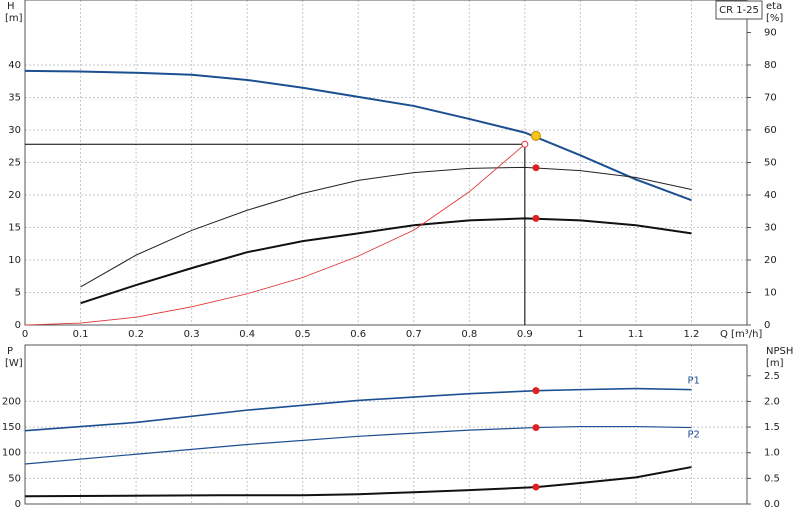  I want to click on y-axis-unit: [W], so click(14, 363).